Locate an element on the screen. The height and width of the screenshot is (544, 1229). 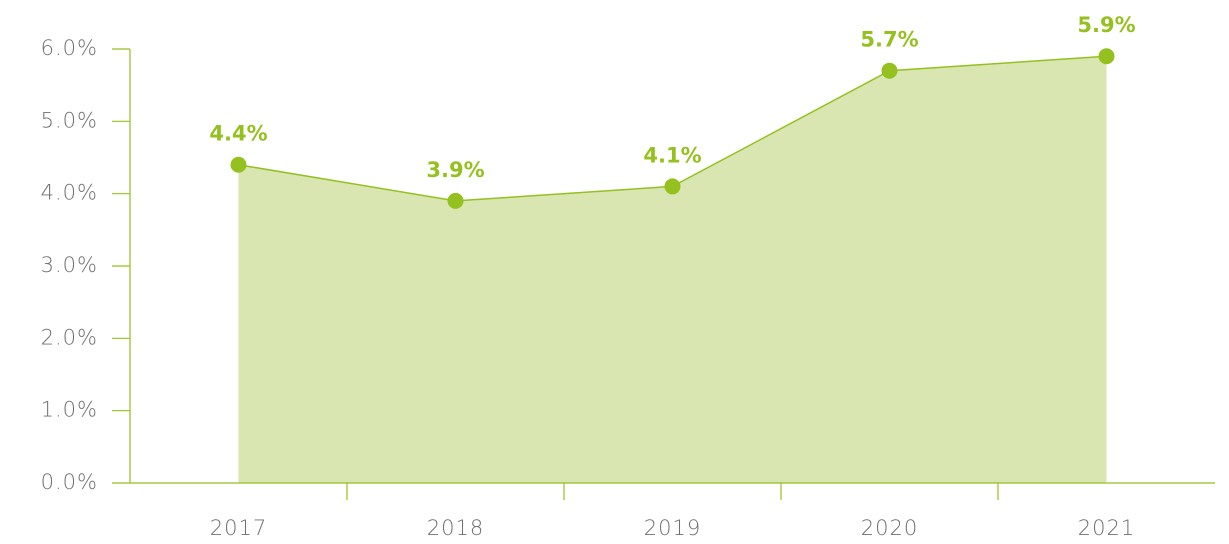
y-tick-label: 5.0% is located at coordinates (69, 120).